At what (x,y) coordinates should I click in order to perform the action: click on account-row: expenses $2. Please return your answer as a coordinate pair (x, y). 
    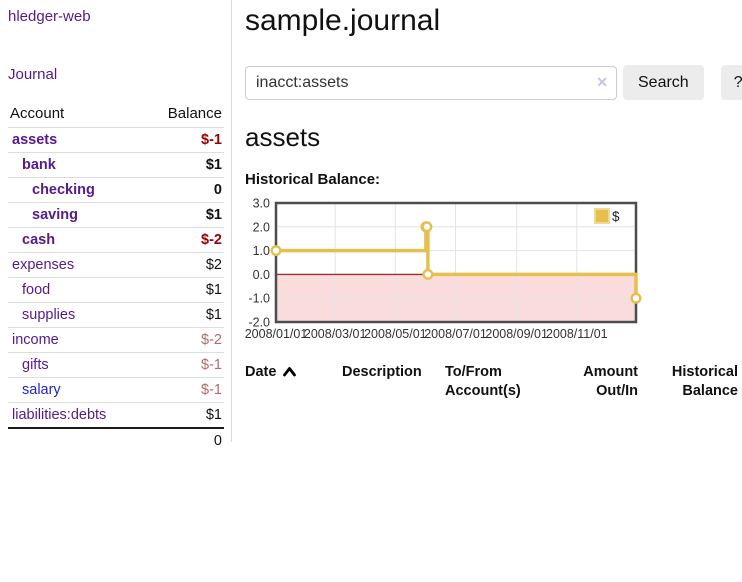
    Looking at the image, I should click on (116, 265).